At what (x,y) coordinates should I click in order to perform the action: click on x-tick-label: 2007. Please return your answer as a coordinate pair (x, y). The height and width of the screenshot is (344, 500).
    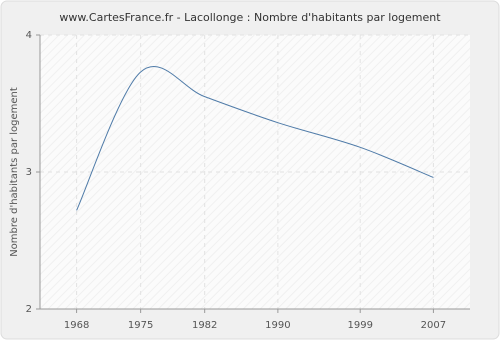
    Looking at the image, I should click on (433, 325).